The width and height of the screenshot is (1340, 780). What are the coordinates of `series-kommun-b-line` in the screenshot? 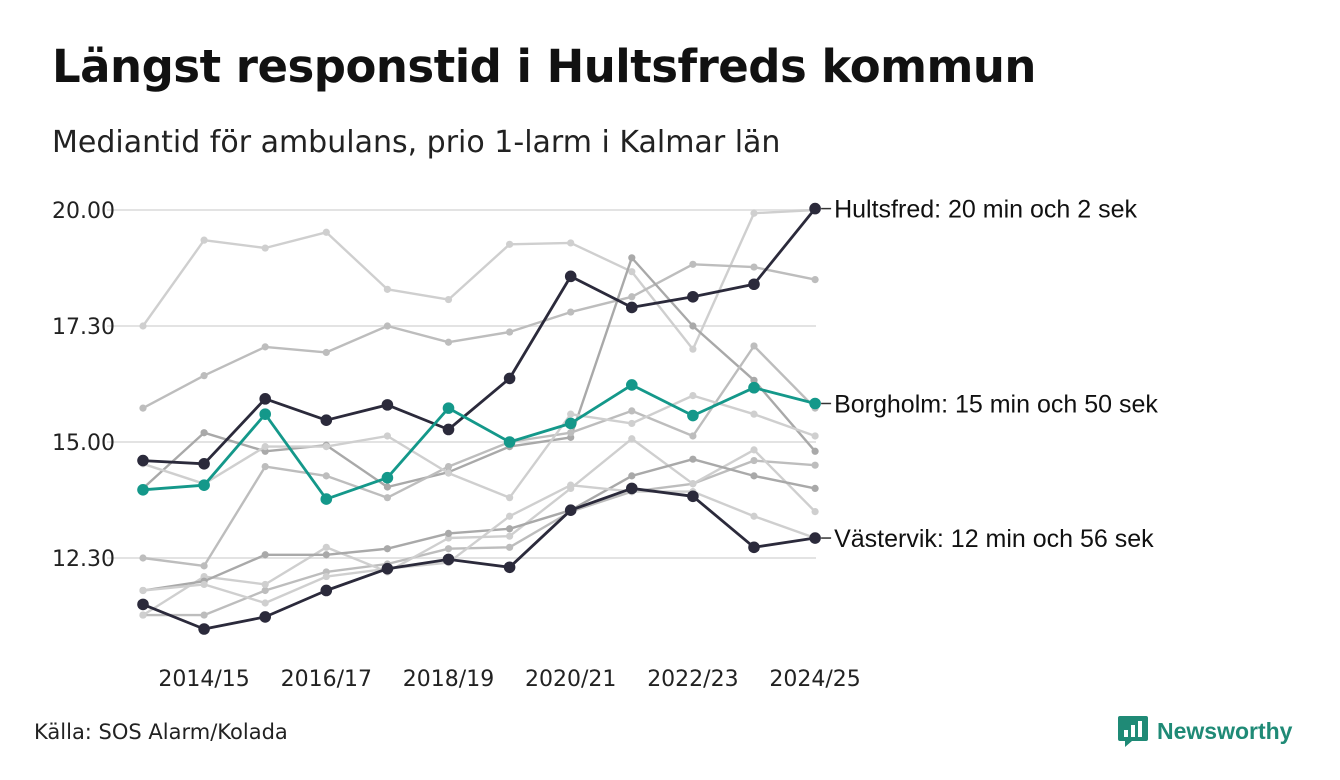 It's located at (479, 336).